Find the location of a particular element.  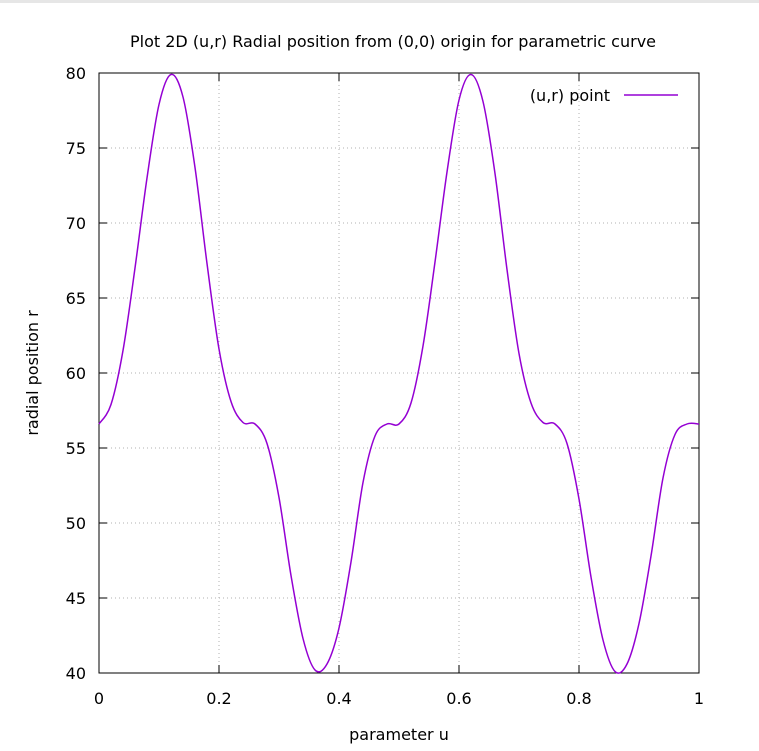

window-top-border is located at coordinates (379, 1).